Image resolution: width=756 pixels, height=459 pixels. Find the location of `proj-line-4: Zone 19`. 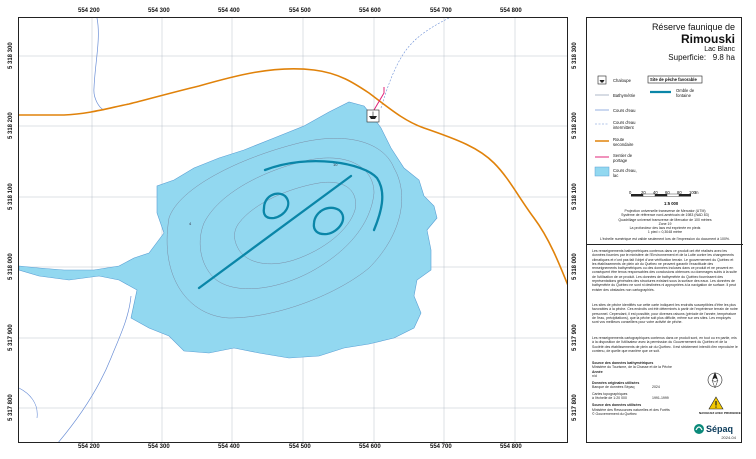

proj-line-4: Zone 19 is located at coordinates (665, 223).